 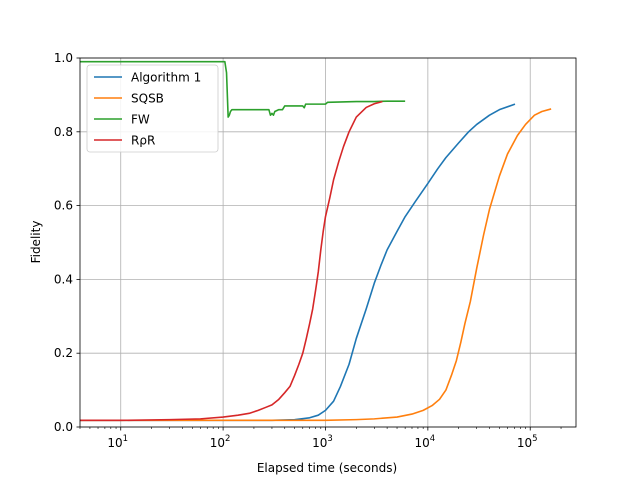 What do you see at coordinates (143, 141) in the screenshot?
I see `legend-label: RρR` at bounding box center [143, 141].